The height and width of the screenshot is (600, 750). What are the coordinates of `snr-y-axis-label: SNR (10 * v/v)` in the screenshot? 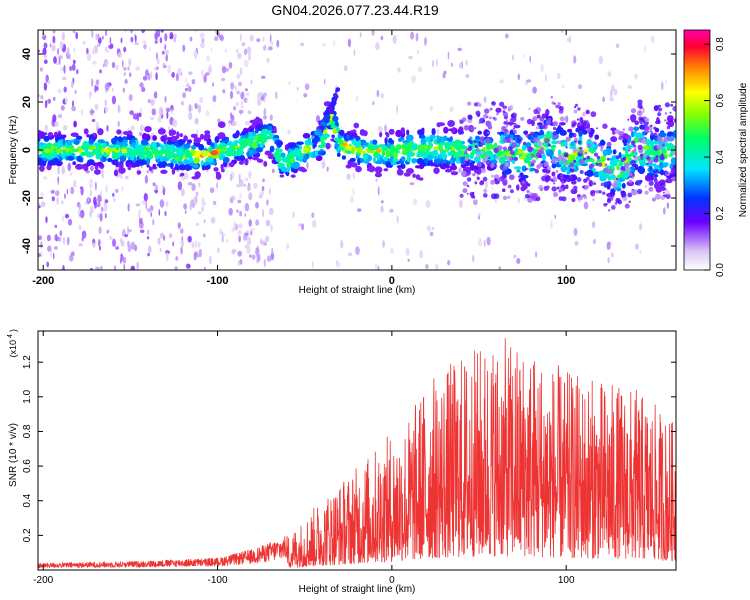 It's located at (13, 455).